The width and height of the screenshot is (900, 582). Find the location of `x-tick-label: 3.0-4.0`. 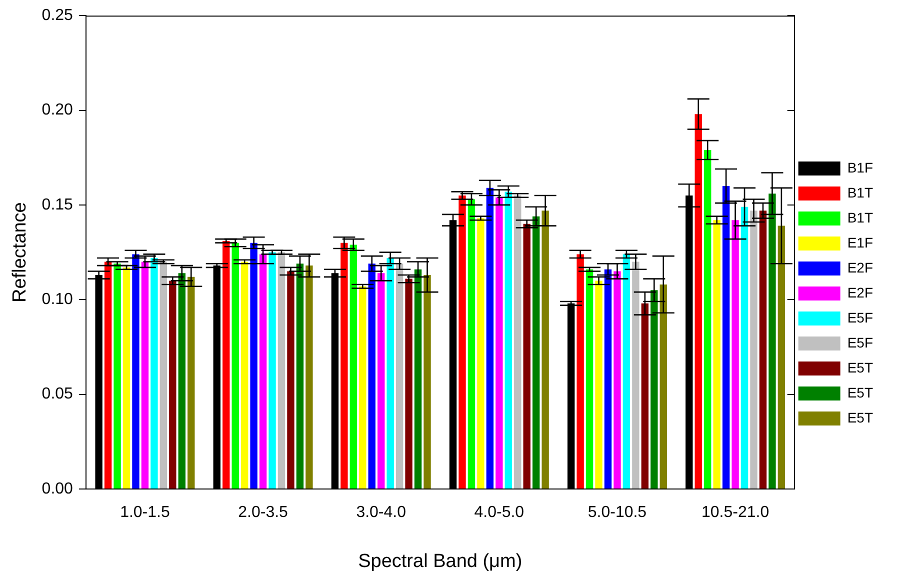

x-tick-label: 3.0-4.0 is located at coordinates (381, 513).